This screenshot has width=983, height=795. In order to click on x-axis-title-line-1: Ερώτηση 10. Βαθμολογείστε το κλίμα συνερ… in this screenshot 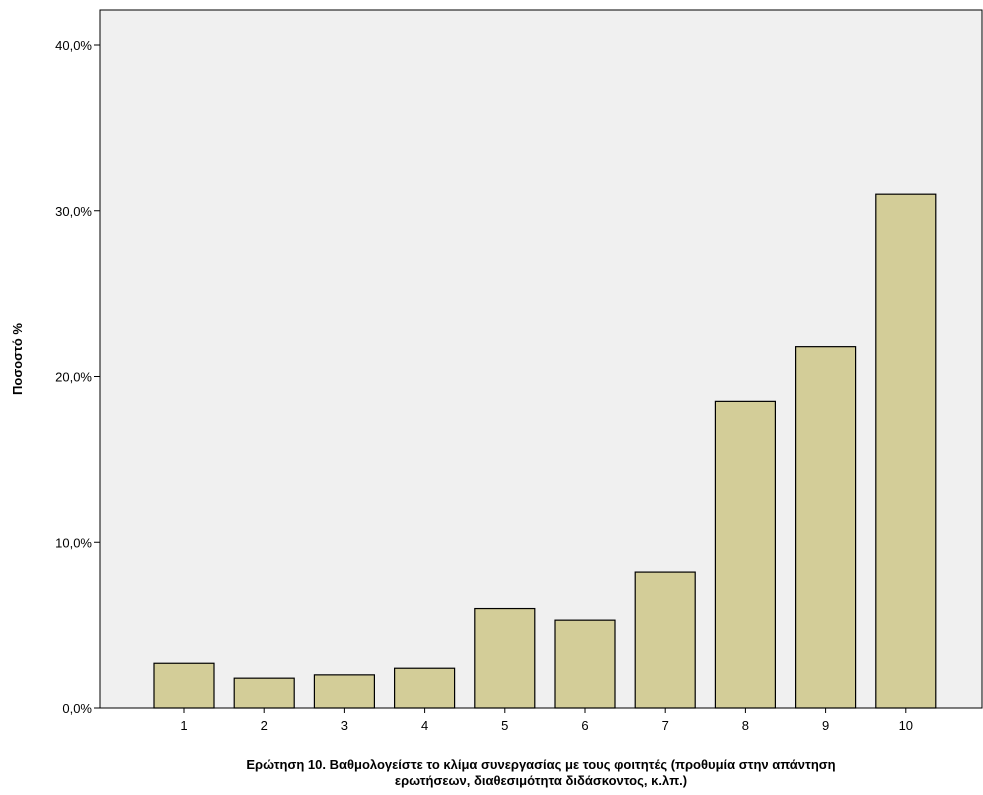, I will do `click(540, 764)`.